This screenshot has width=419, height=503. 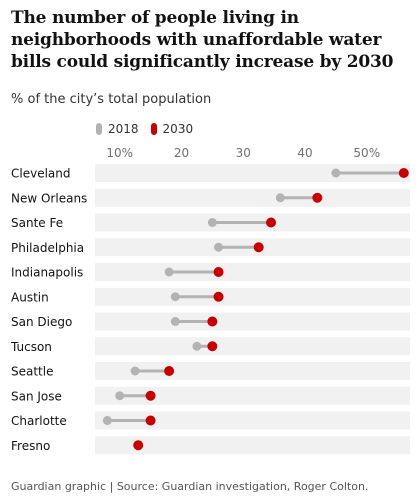 What do you see at coordinates (31, 347) in the screenshot?
I see `category-label: Tucson` at bounding box center [31, 347].